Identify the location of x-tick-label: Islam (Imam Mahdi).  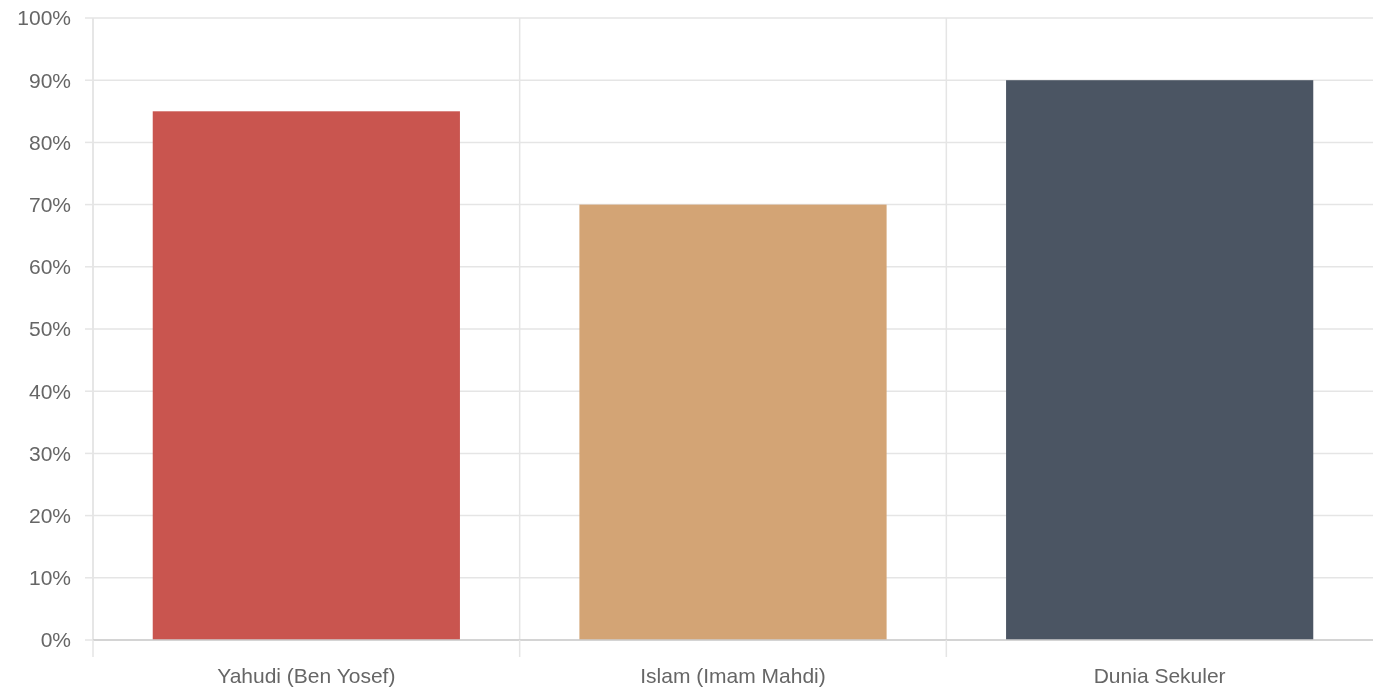
(733, 676).